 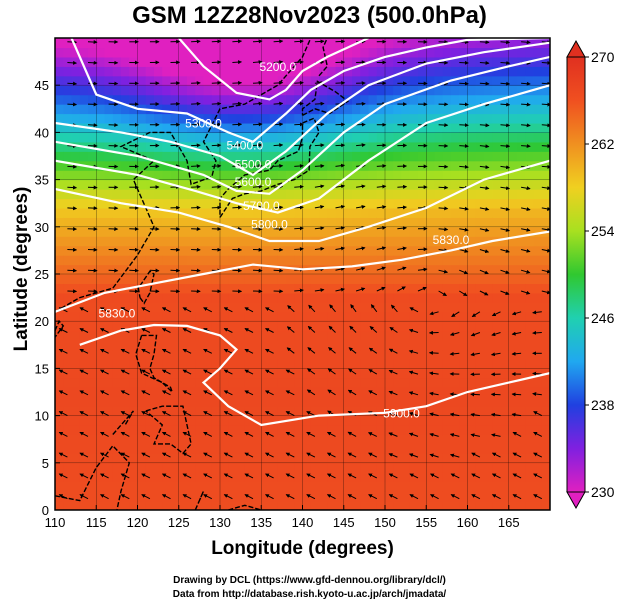 I want to click on x-tick-label: 140, so click(x=303, y=522).